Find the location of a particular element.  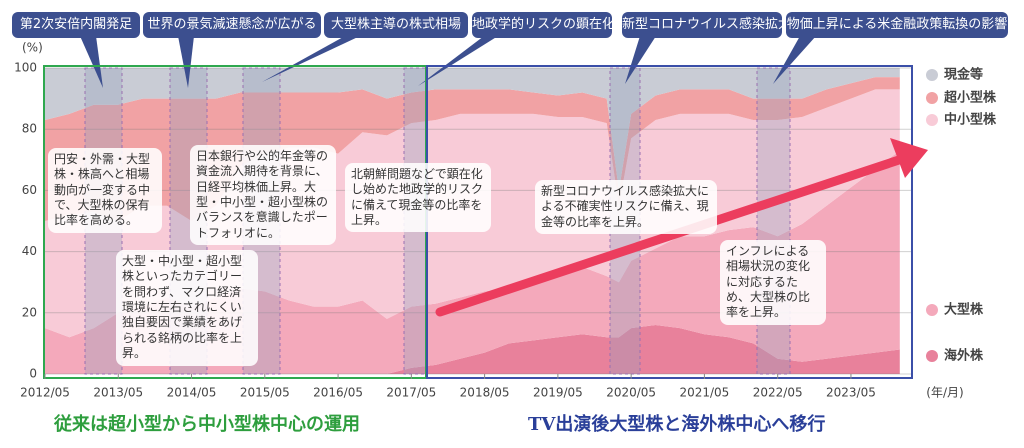

event-pointers is located at coordinates (448, 62).